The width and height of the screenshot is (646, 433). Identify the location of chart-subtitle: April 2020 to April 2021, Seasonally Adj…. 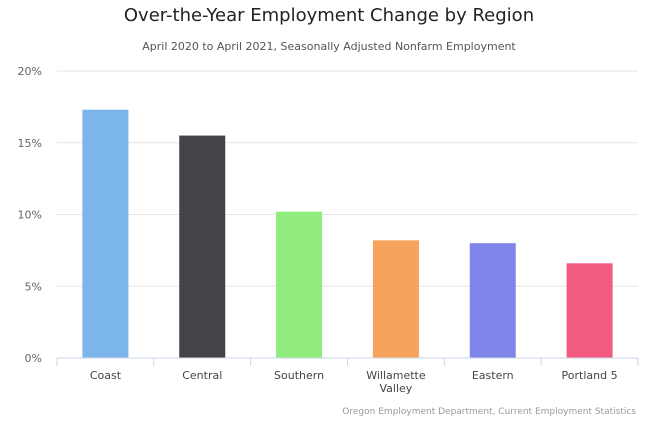
(329, 46).